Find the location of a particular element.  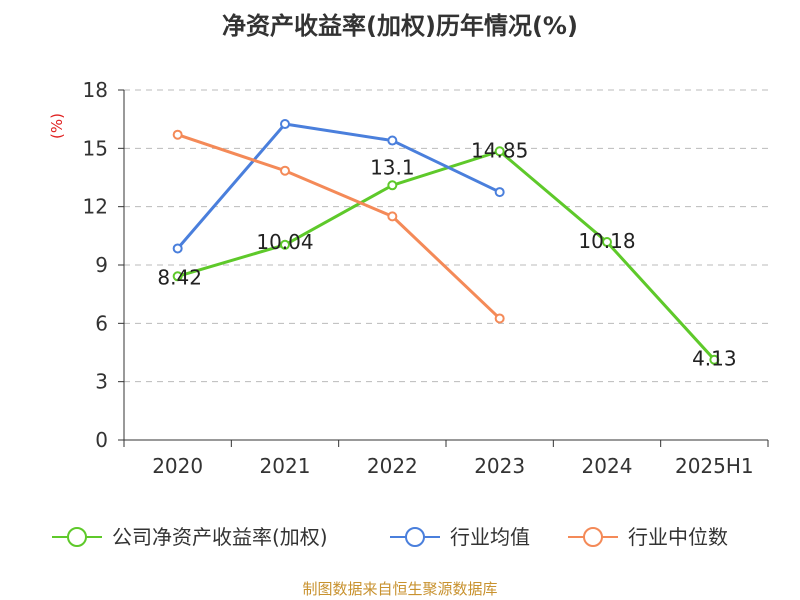

x-tick-label: 2021 is located at coordinates (285, 466).